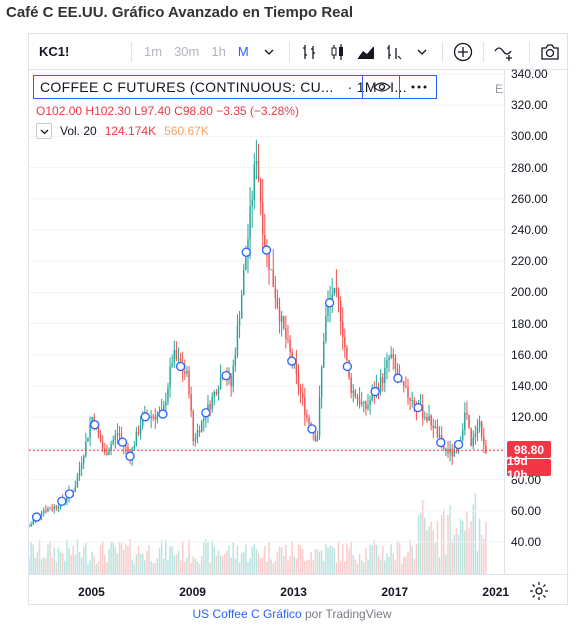  Describe the element at coordinates (310, 52) in the screenshot. I see `bar-chart-icon` at that location.